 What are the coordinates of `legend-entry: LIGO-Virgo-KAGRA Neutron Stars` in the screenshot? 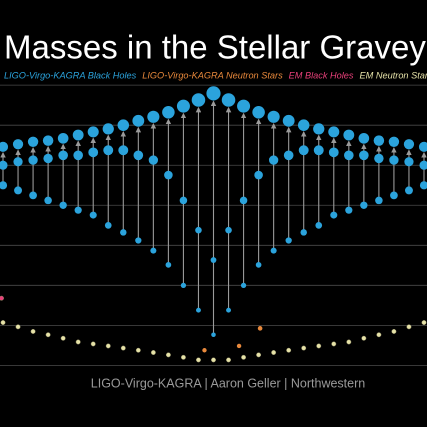 It's located at (212, 75).